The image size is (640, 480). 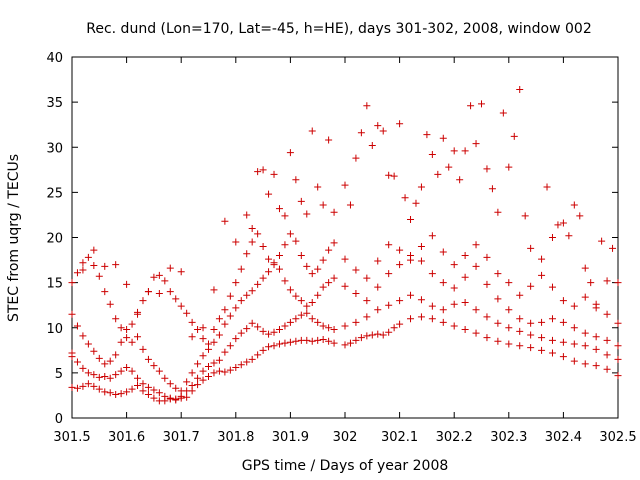 What do you see at coordinates (71, 437) in the screenshot?
I see `x-tick-label: 301.5` at bounding box center [71, 437].